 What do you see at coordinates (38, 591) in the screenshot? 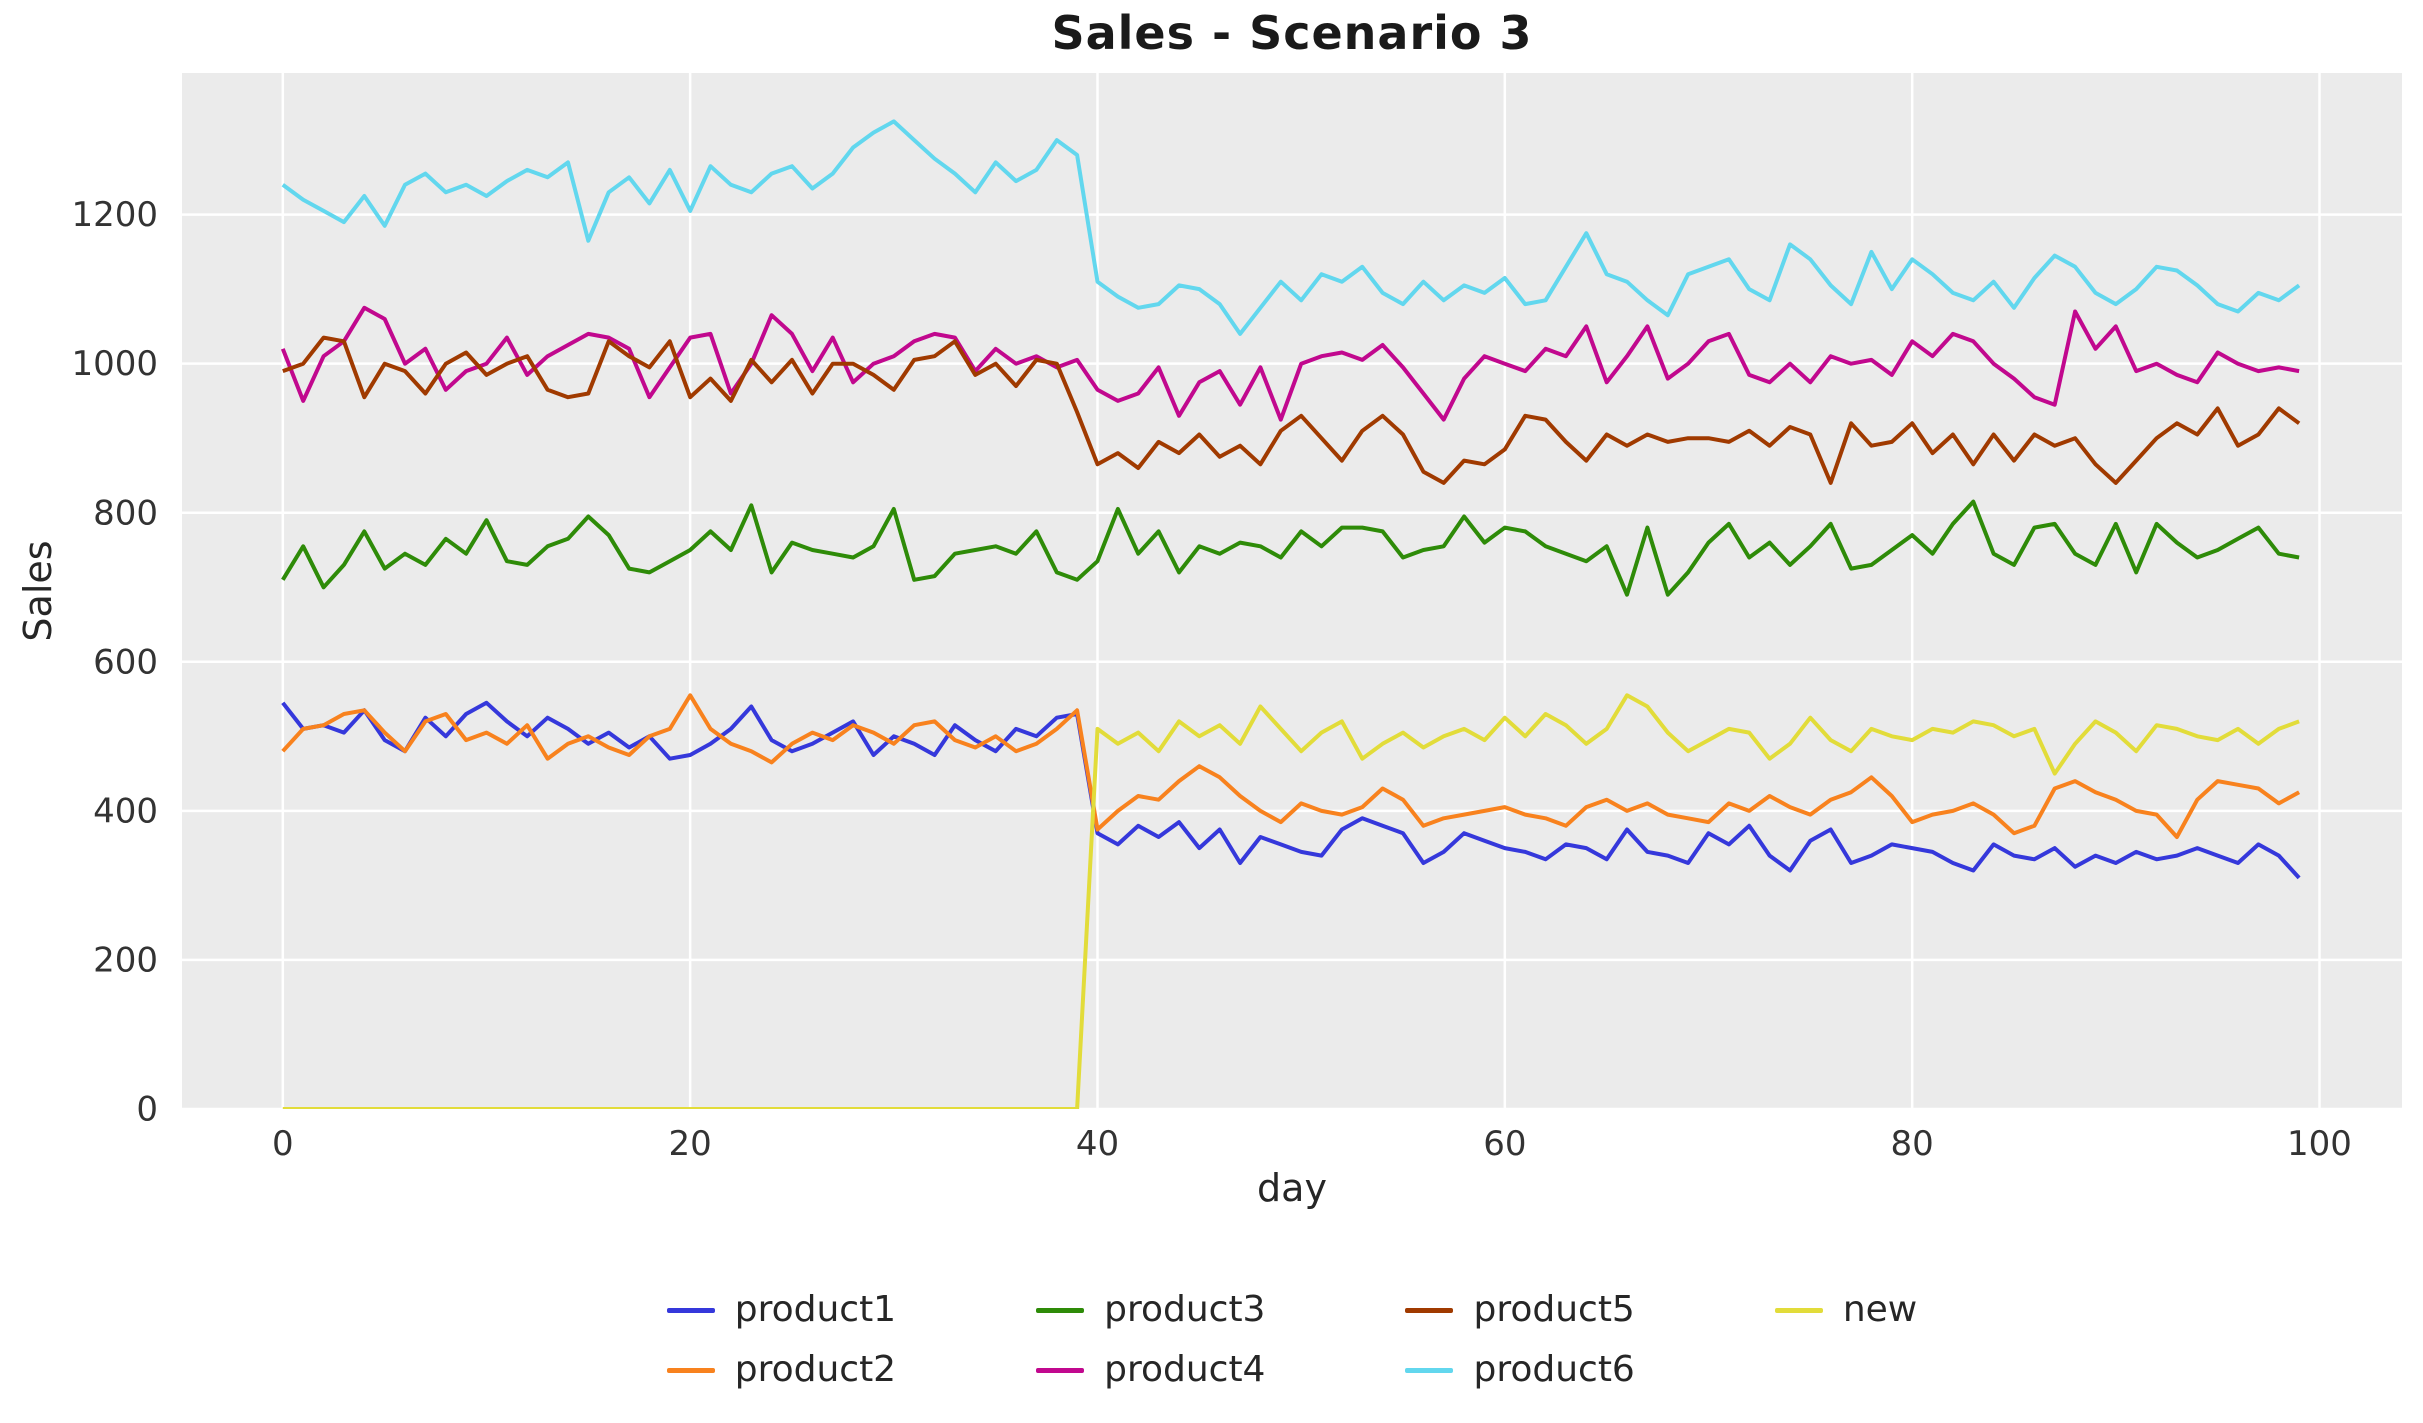
I see `y-axis-label: Sales` at bounding box center [38, 591].